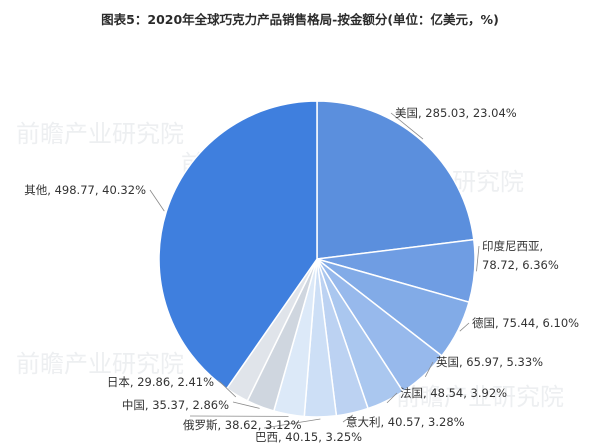 The width and height of the screenshot is (600, 448). What do you see at coordinates (308, 437) in the screenshot?
I see `slice-label: 巴西, 40.15, 3.25%` at bounding box center [308, 437].